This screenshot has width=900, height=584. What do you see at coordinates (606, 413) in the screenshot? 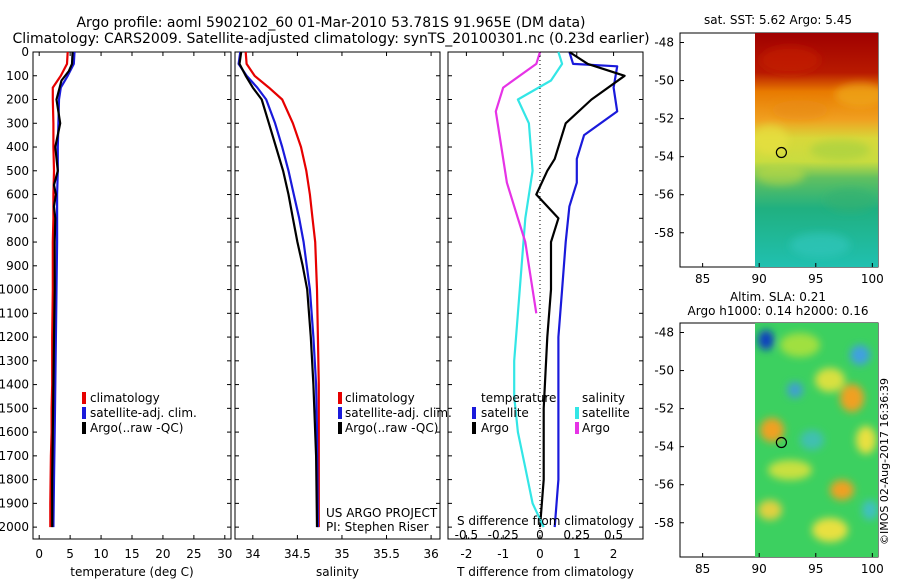
I see `legend-label-s-satellite: satellite` at bounding box center [606, 413].